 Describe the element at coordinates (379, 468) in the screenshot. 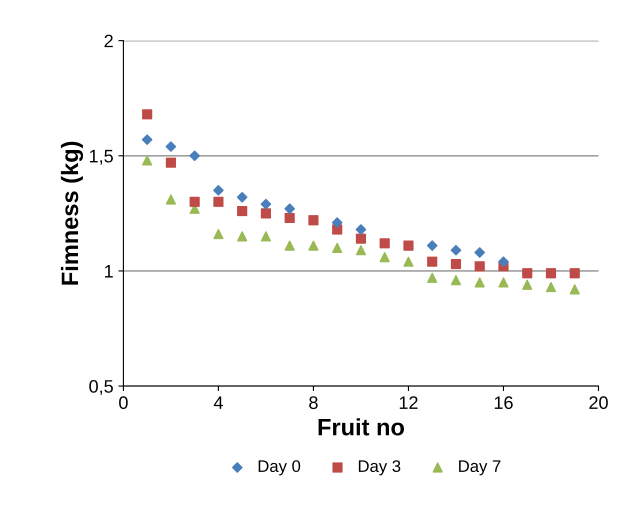

I see `legend-label: Day 3` at that location.